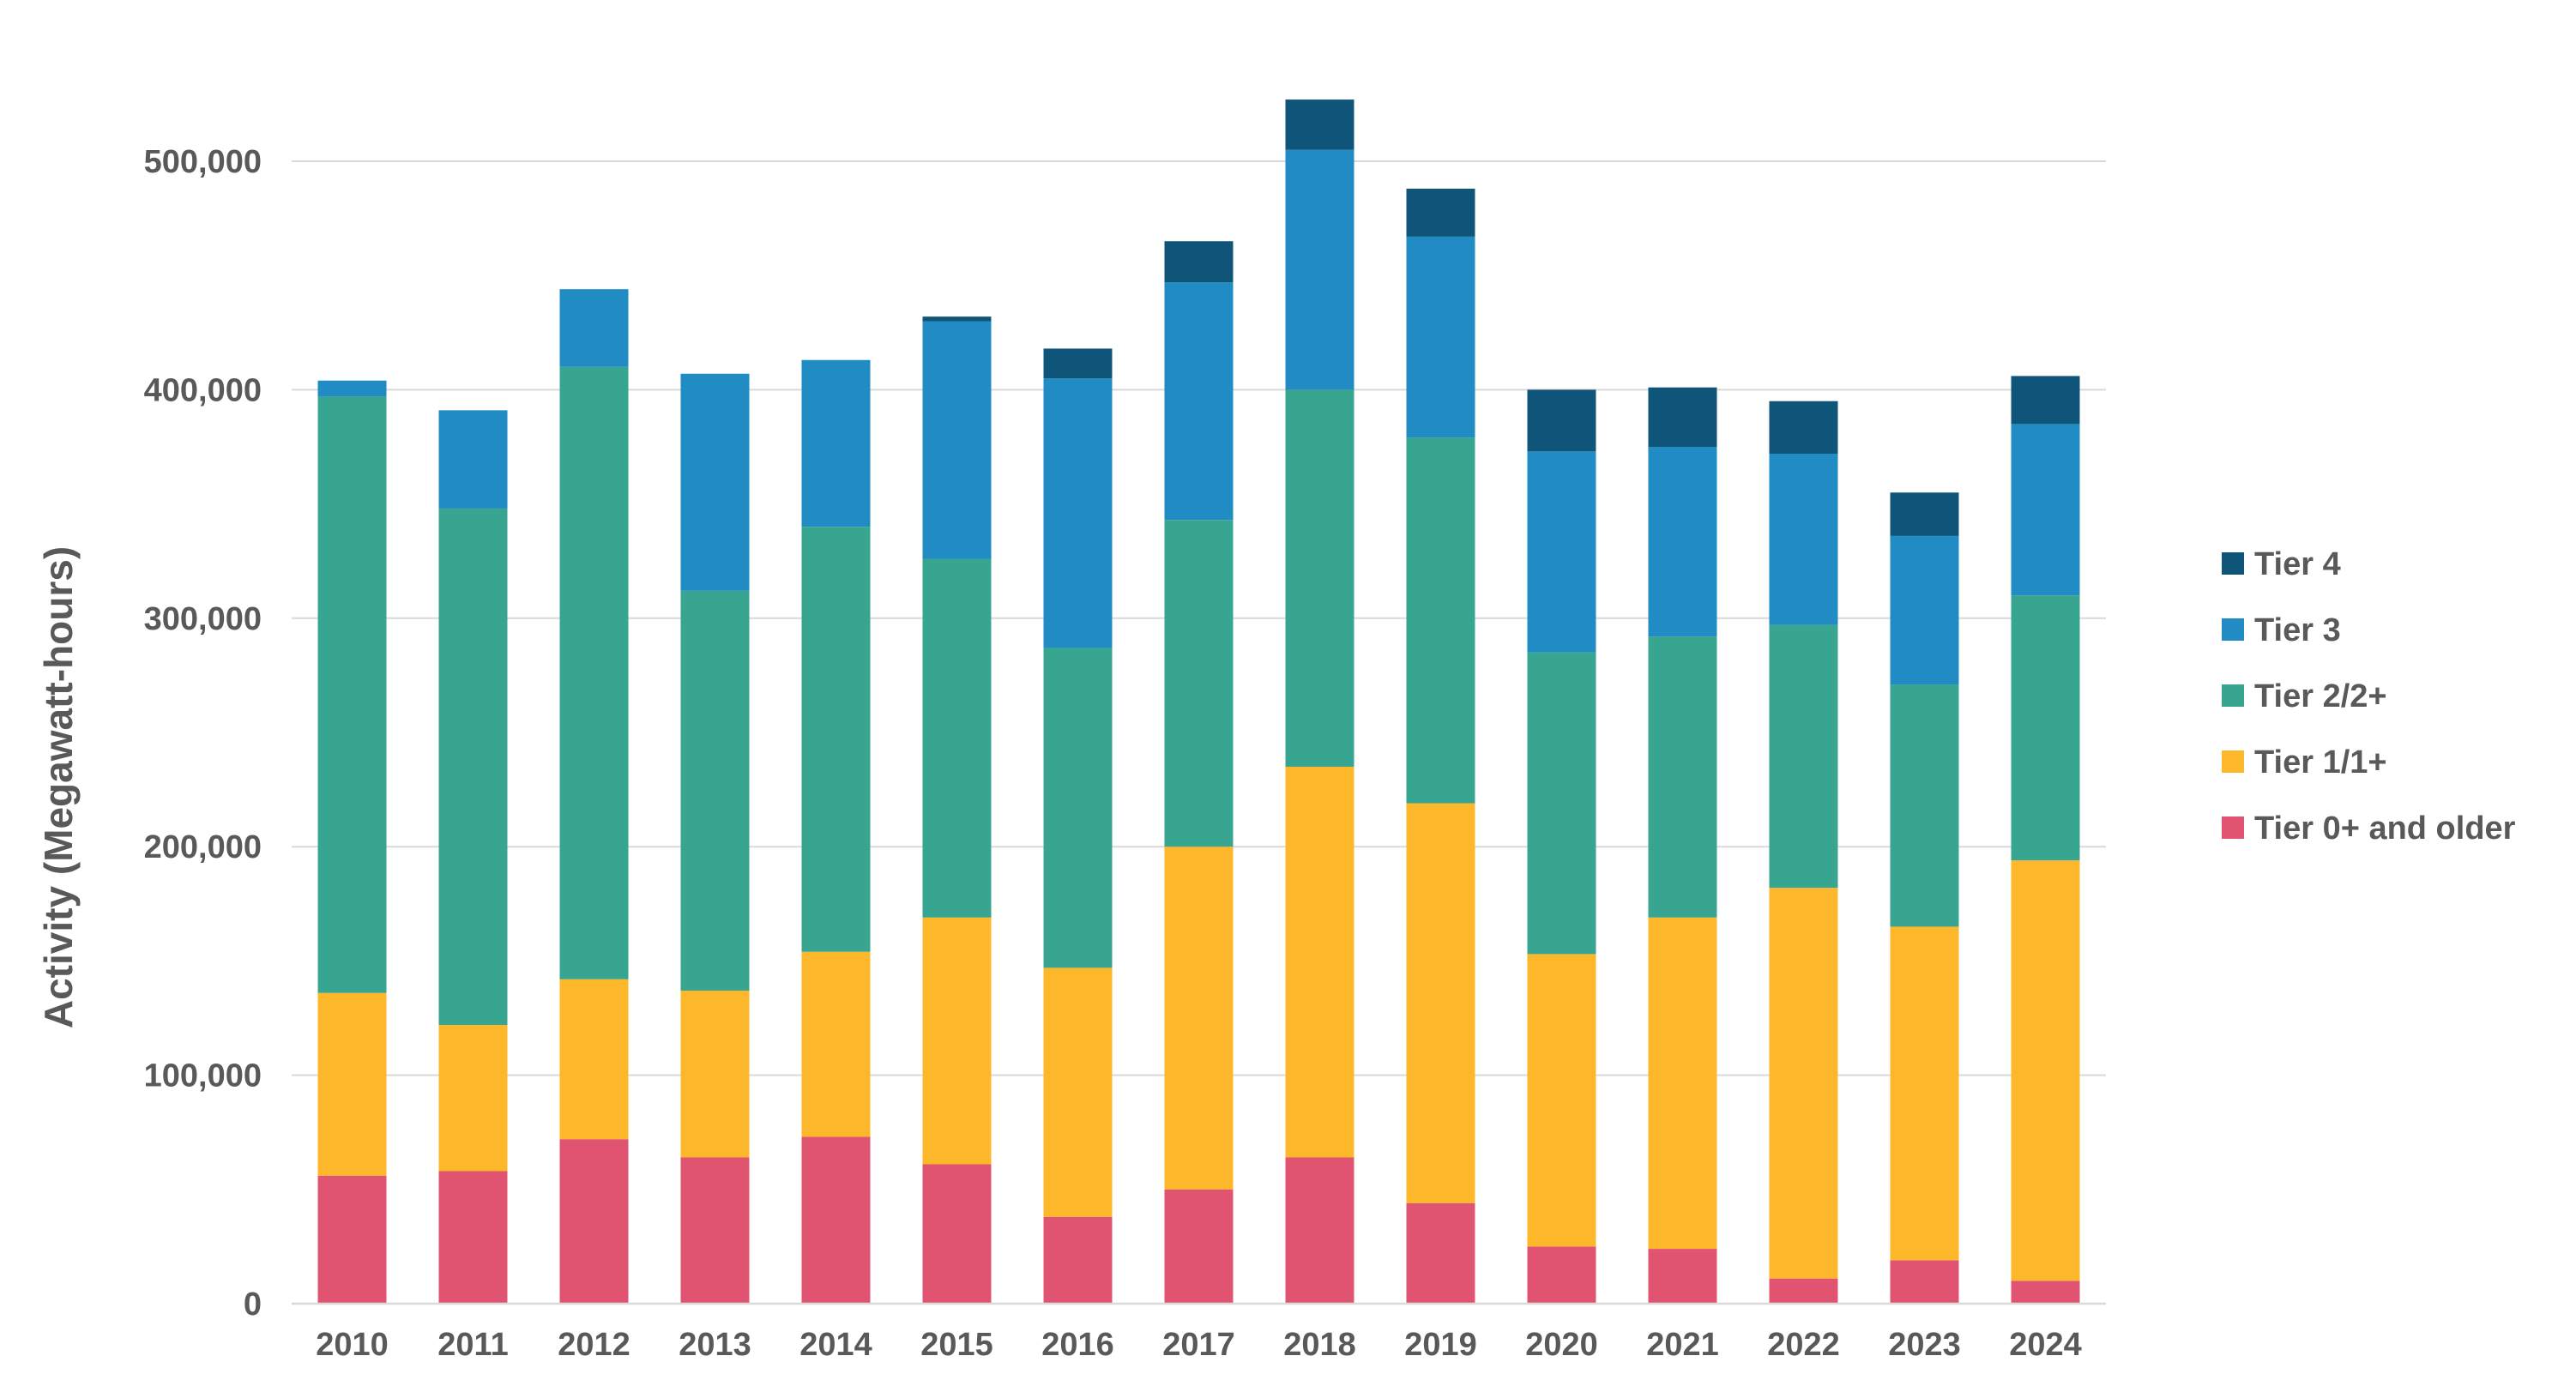  What do you see at coordinates (203, 390) in the screenshot?
I see `y-tick-label: 400,000` at bounding box center [203, 390].